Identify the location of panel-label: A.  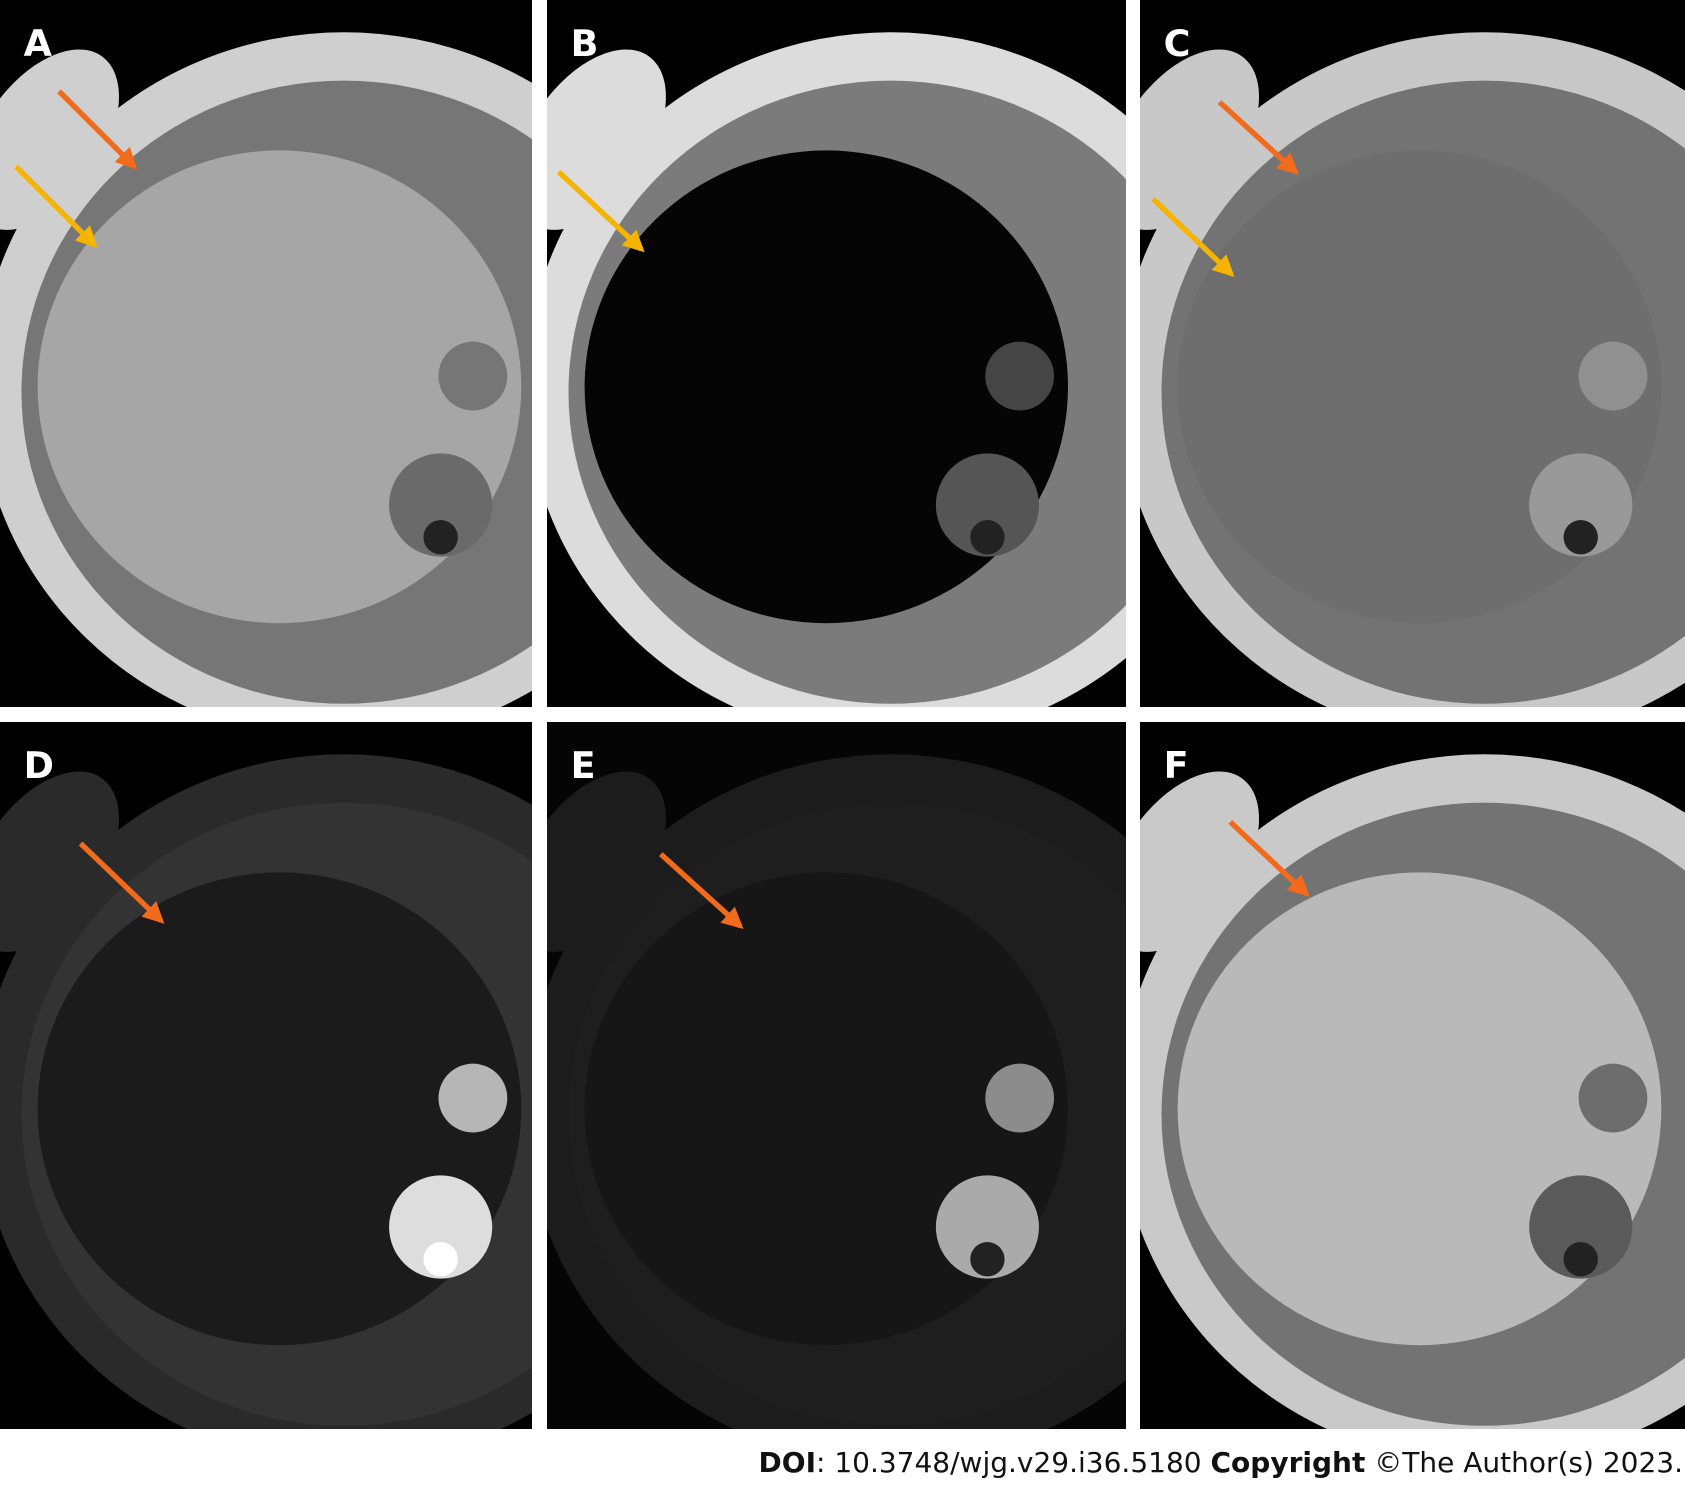
(38, 43).